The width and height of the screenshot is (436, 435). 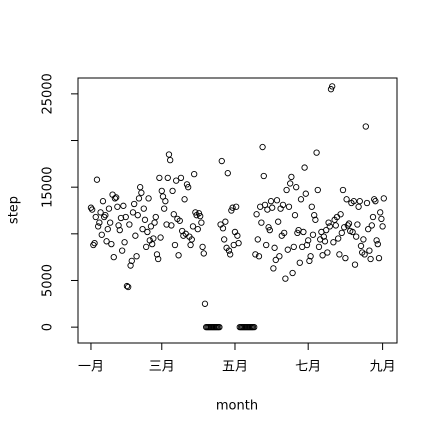 I want to click on x-tick-label: 五月, so click(x=235, y=367).